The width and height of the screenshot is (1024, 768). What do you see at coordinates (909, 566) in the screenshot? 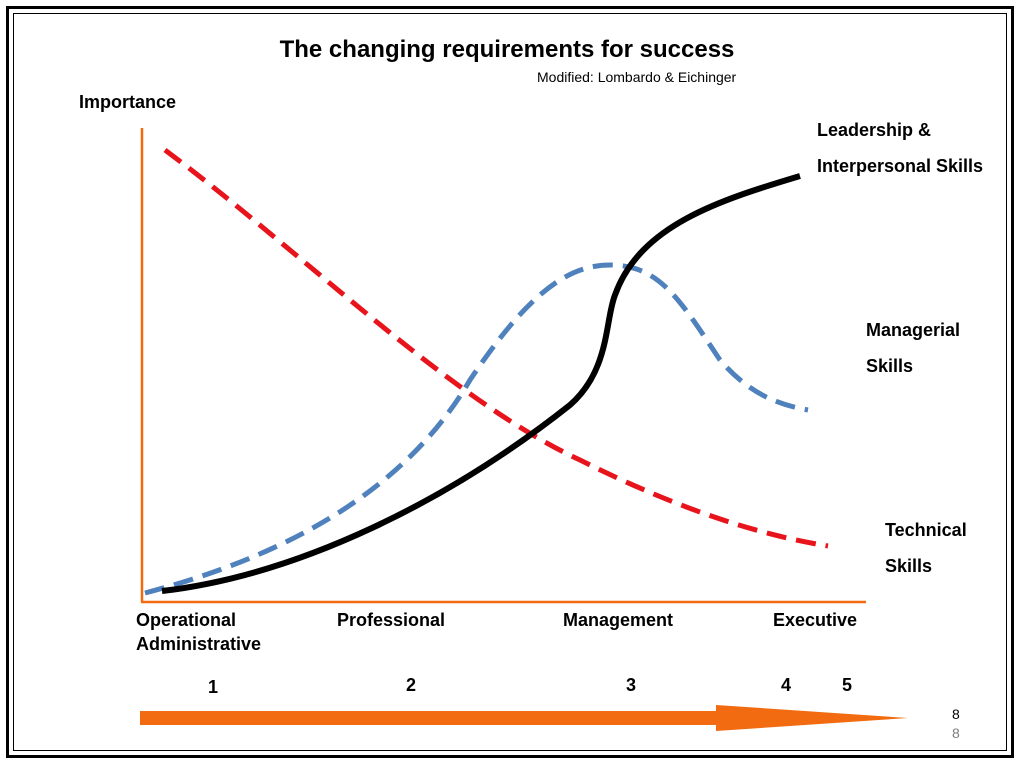
I see `technical-label-line2: Skills` at bounding box center [909, 566].